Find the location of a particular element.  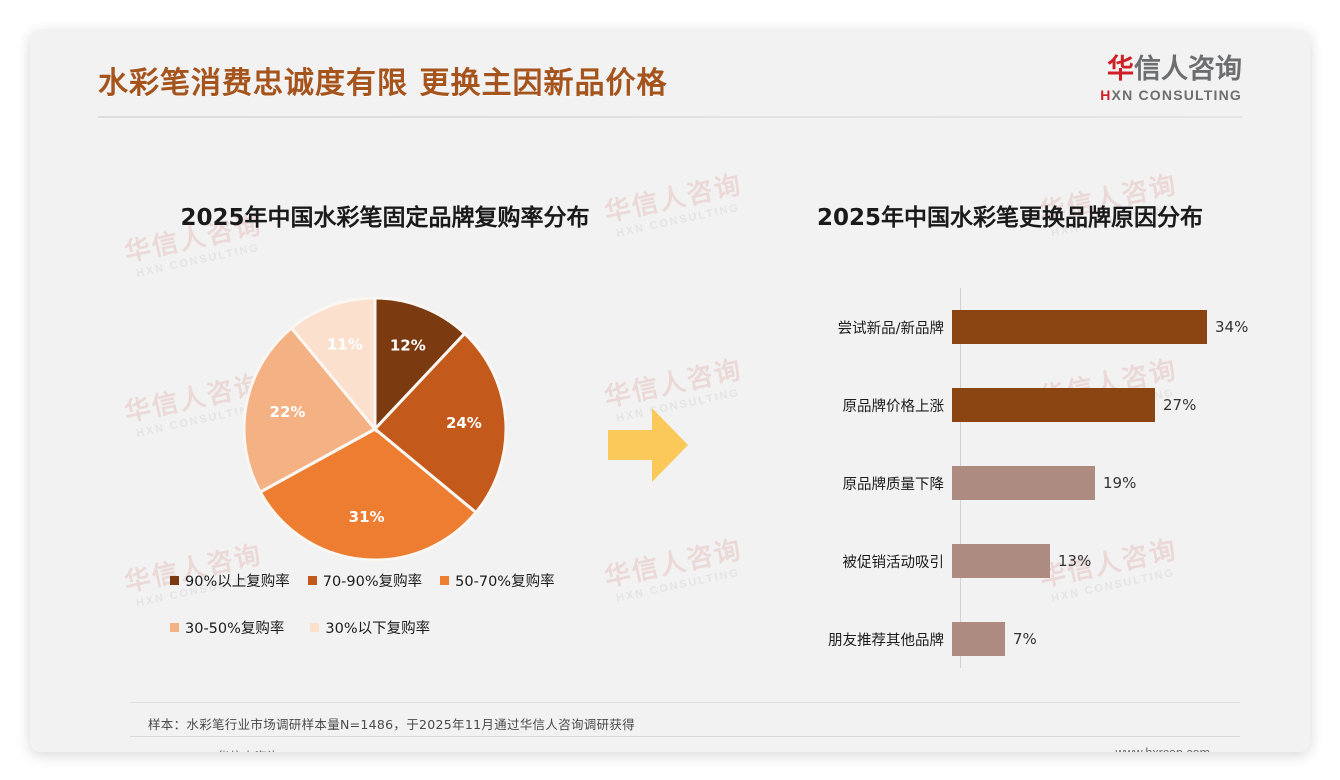

right-arrow-icon is located at coordinates (648, 447).